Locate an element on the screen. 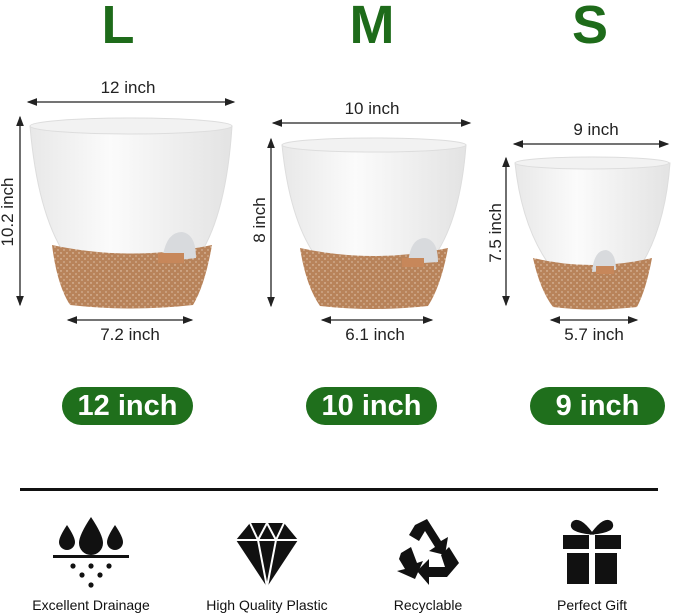  water-drops-drainage-icon is located at coordinates (91, 552).